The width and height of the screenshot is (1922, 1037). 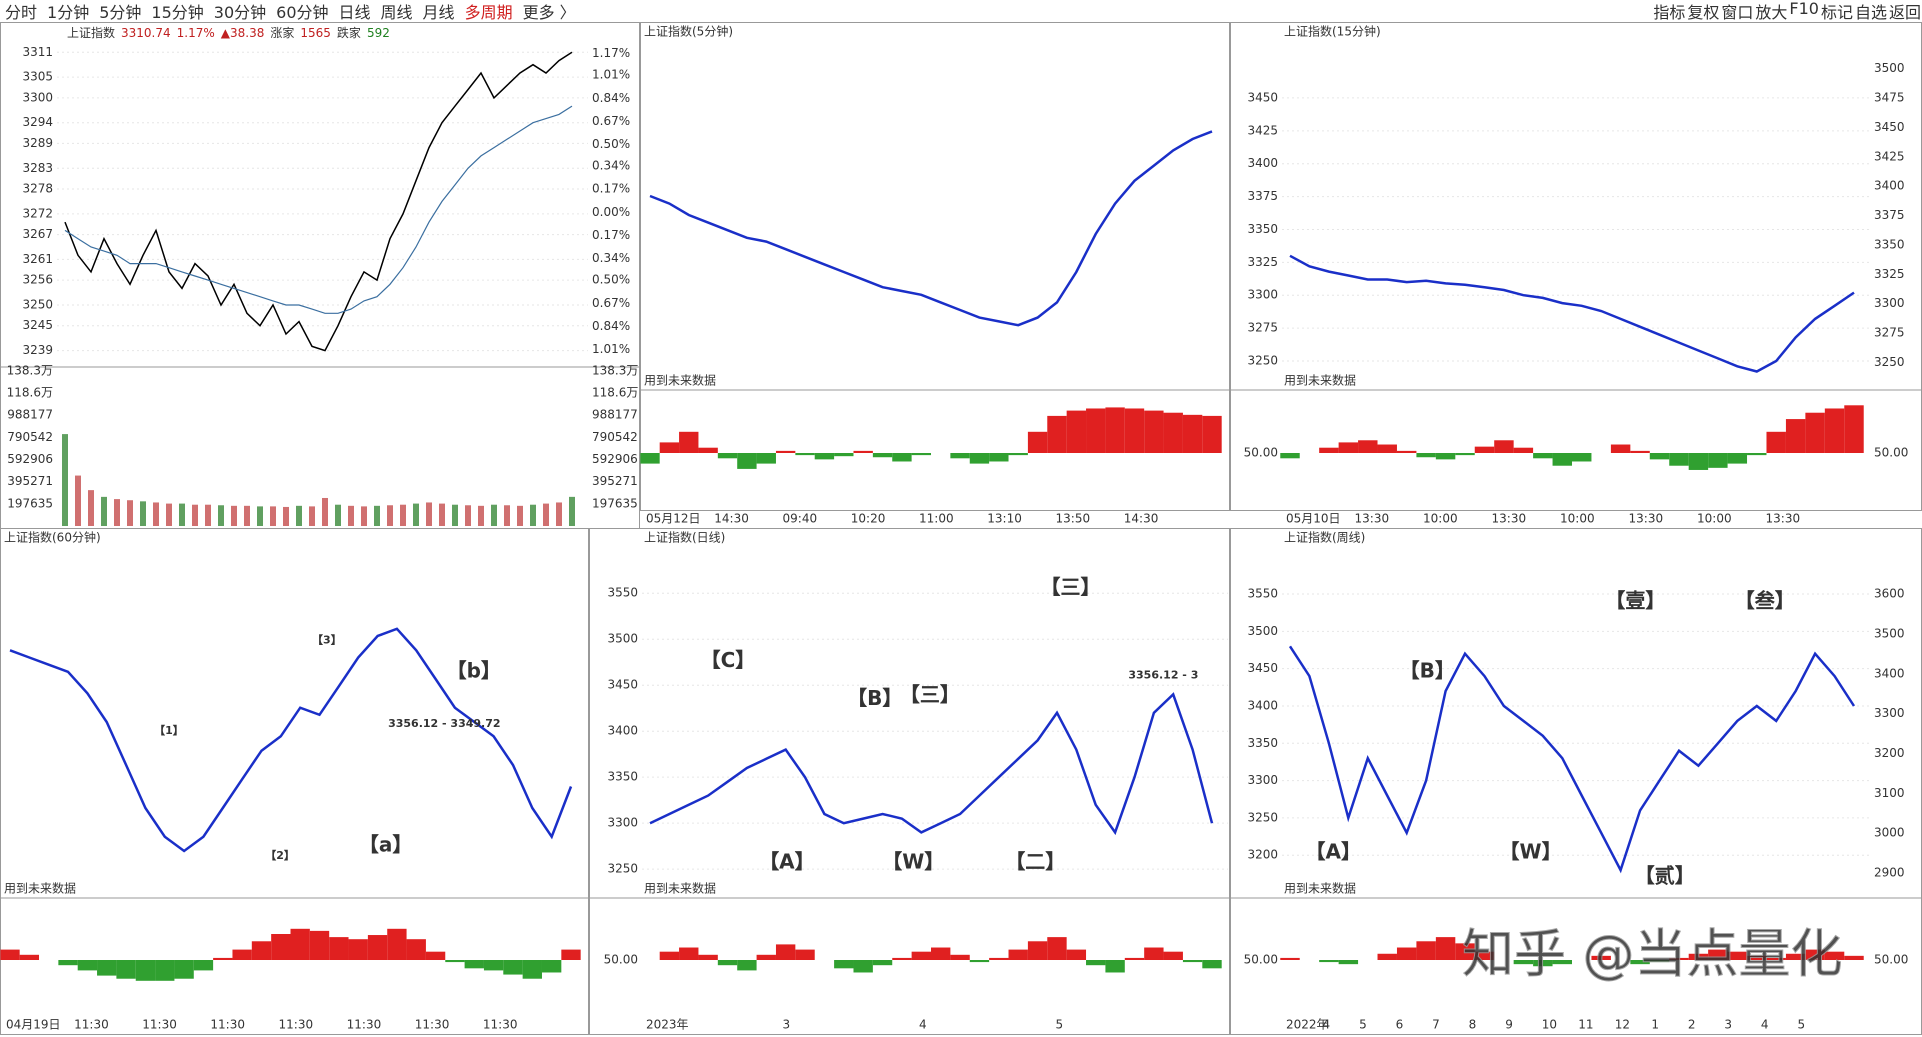 What do you see at coordinates (488, 12) in the screenshot?
I see `period-tab: 多周期` at bounding box center [488, 12].